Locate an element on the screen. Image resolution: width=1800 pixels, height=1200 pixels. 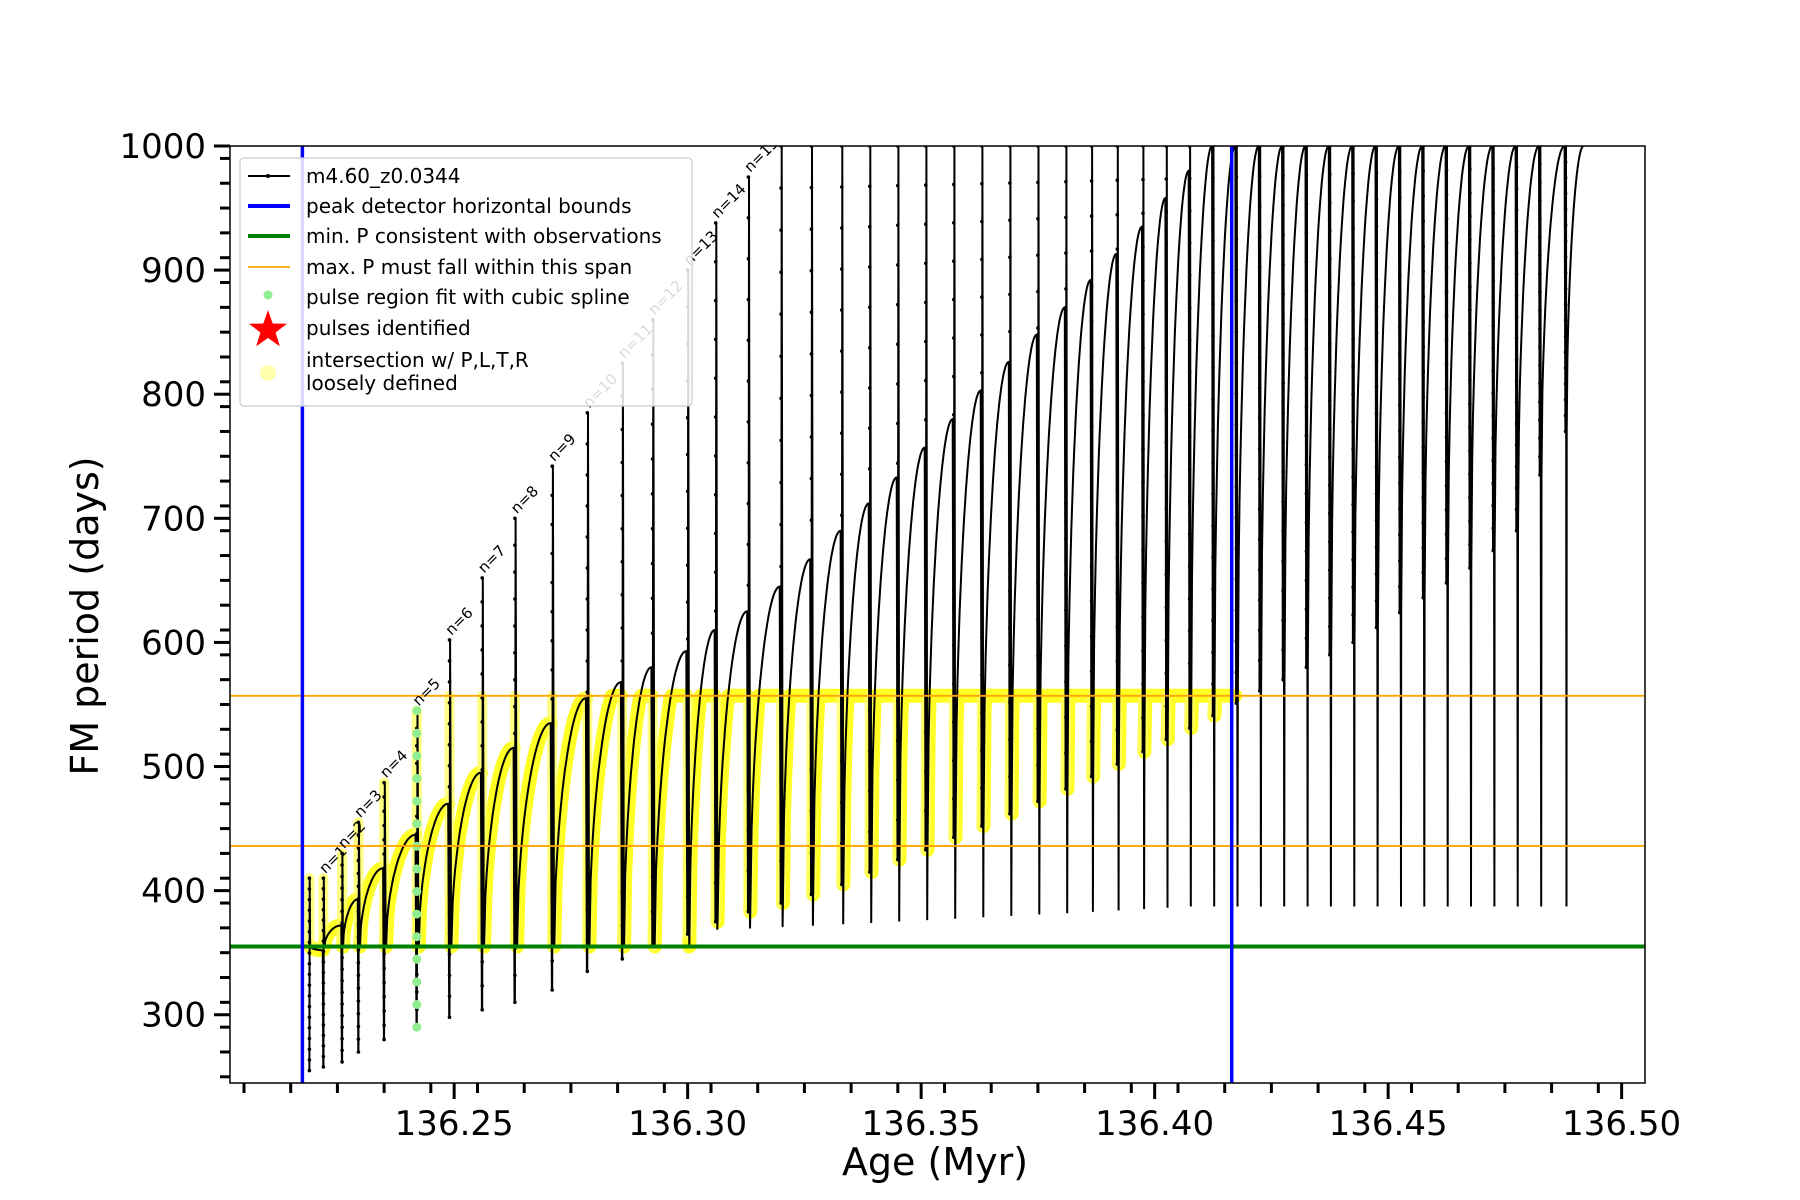
y-tick-label: 400 is located at coordinates (173, 892).